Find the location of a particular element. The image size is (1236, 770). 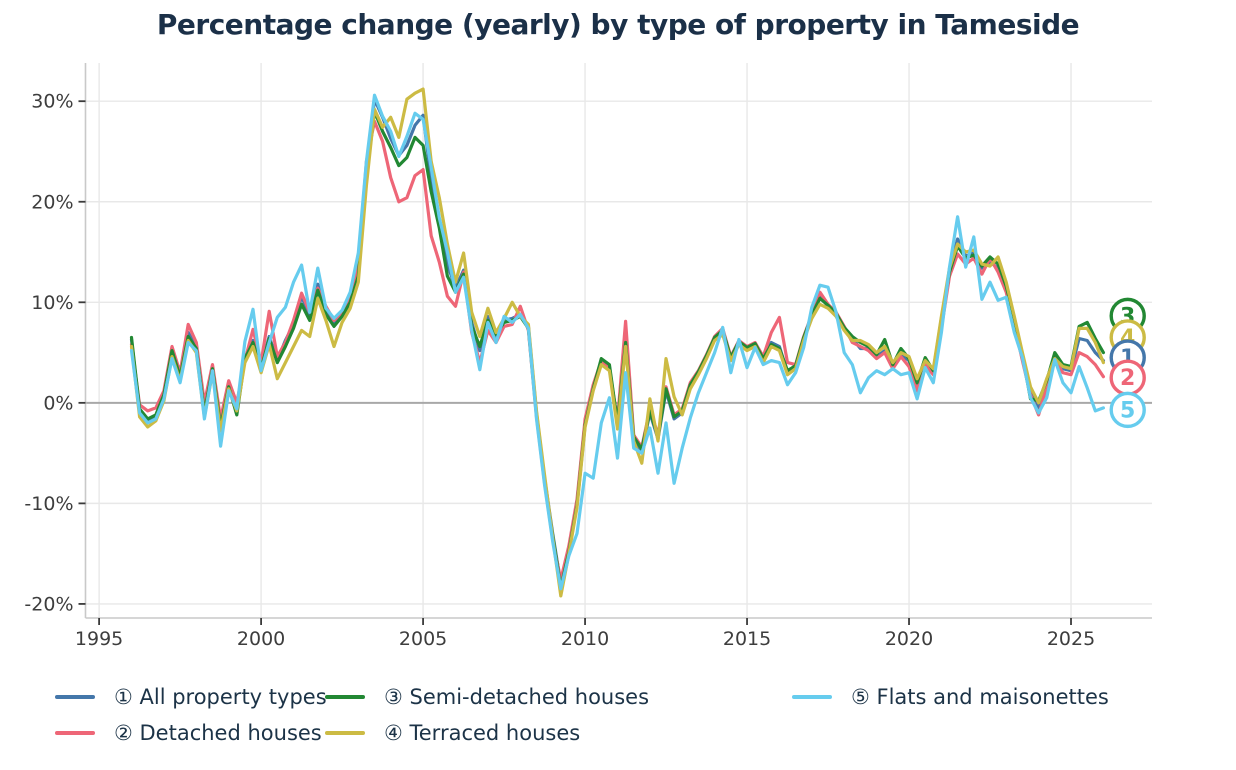

x-axis-tick-label: 2005 is located at coordinates (423, 639).